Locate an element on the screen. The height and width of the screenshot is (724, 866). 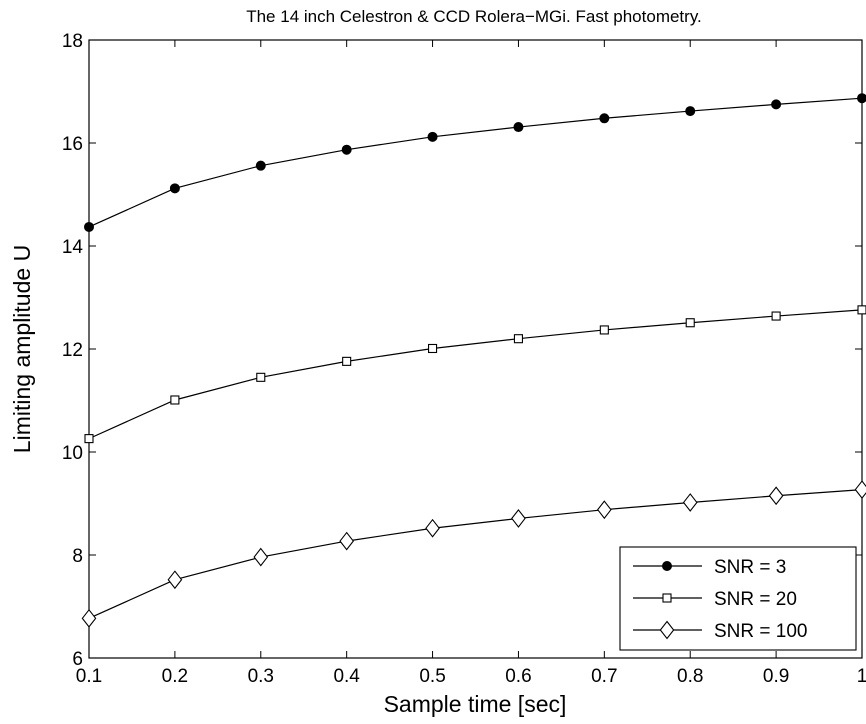
legend-entry: SNR = 100 is located at coordinates (720, 631).